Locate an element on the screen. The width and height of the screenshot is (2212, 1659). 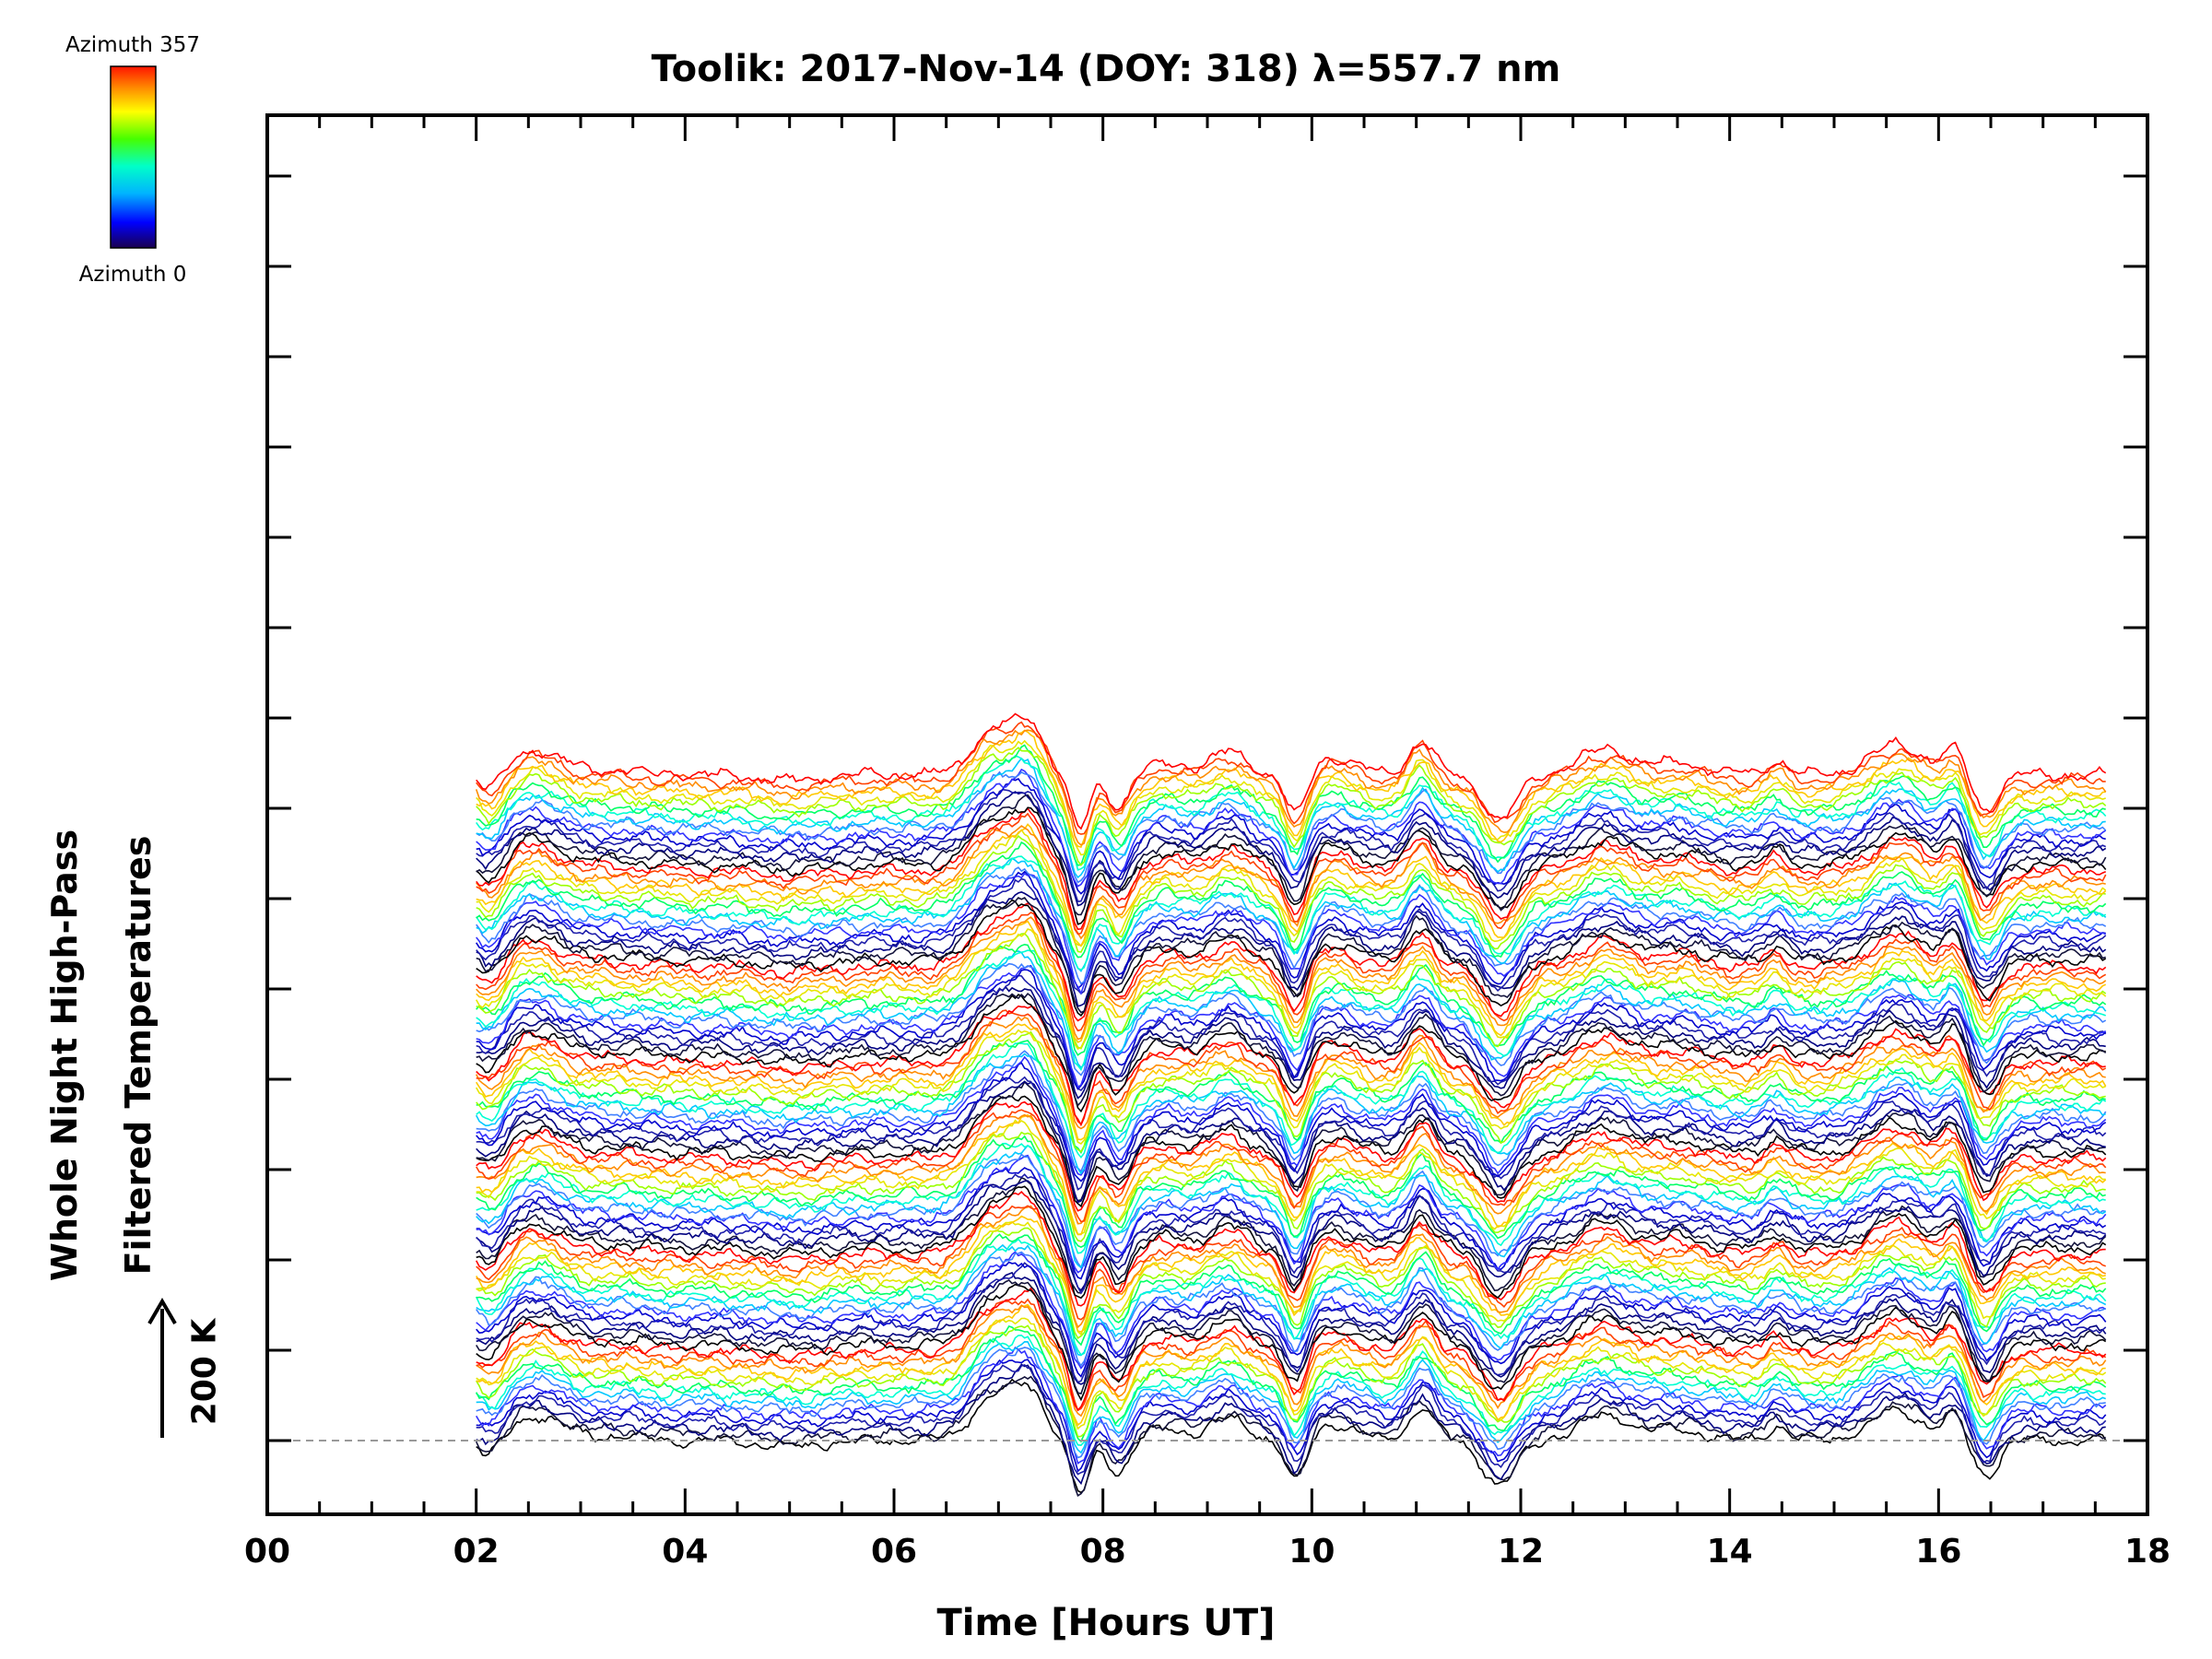
colorbar-bottom-label: Azimuth 0 is located at coordinates (132, 275).